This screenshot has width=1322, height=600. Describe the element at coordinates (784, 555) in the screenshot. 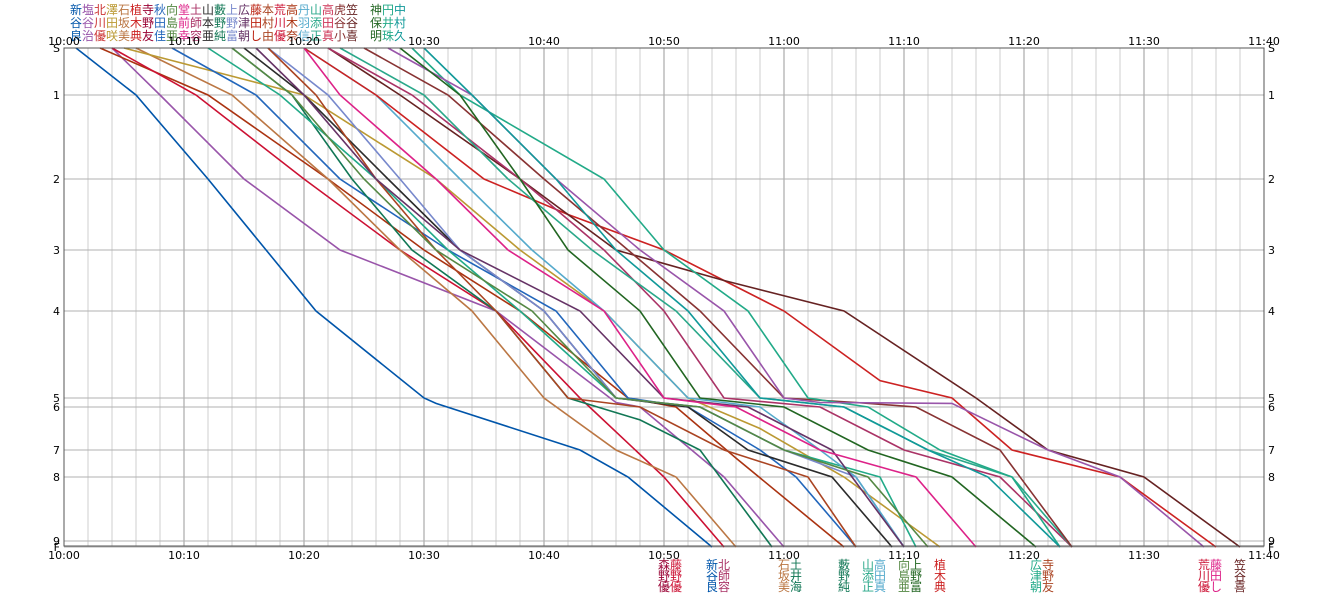

I see `x-tick-label-bottom: 11:00` at that location.